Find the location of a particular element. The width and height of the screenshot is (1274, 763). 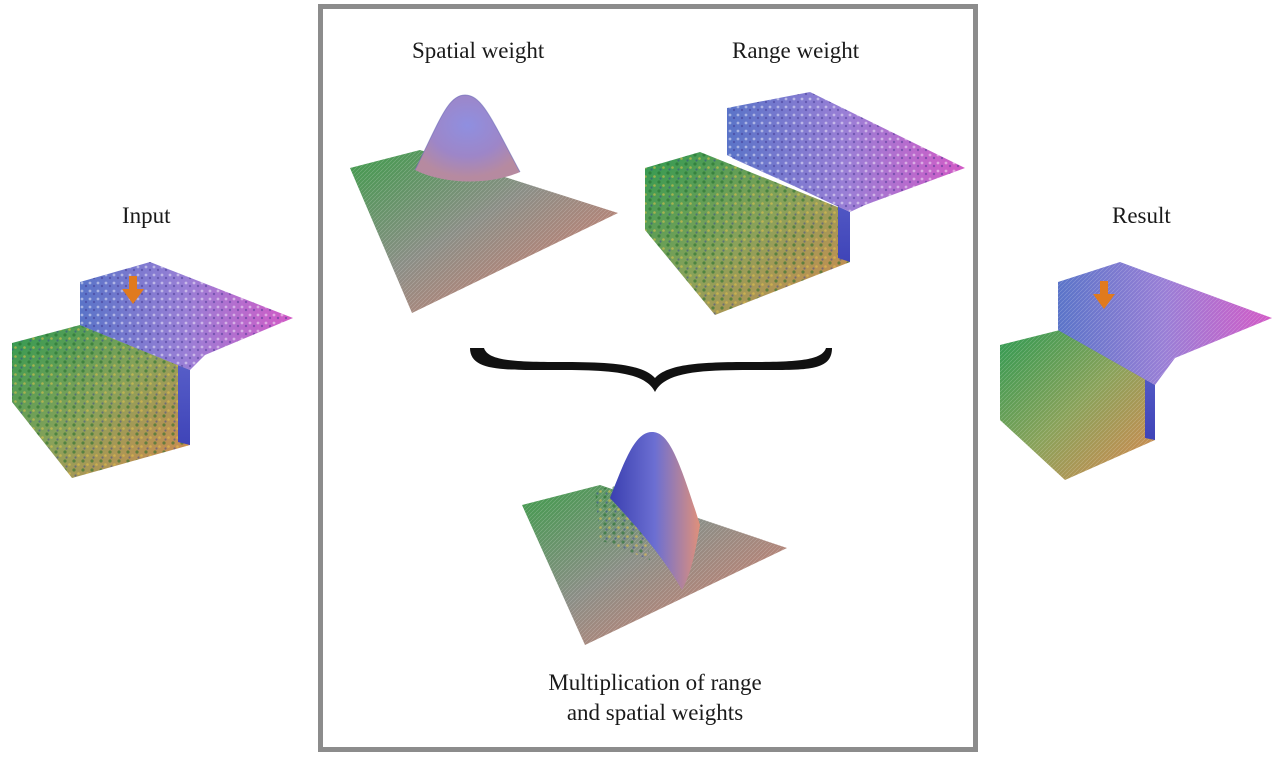

product-caption-line2: and spatial weights is located at coordinates (655, 712).